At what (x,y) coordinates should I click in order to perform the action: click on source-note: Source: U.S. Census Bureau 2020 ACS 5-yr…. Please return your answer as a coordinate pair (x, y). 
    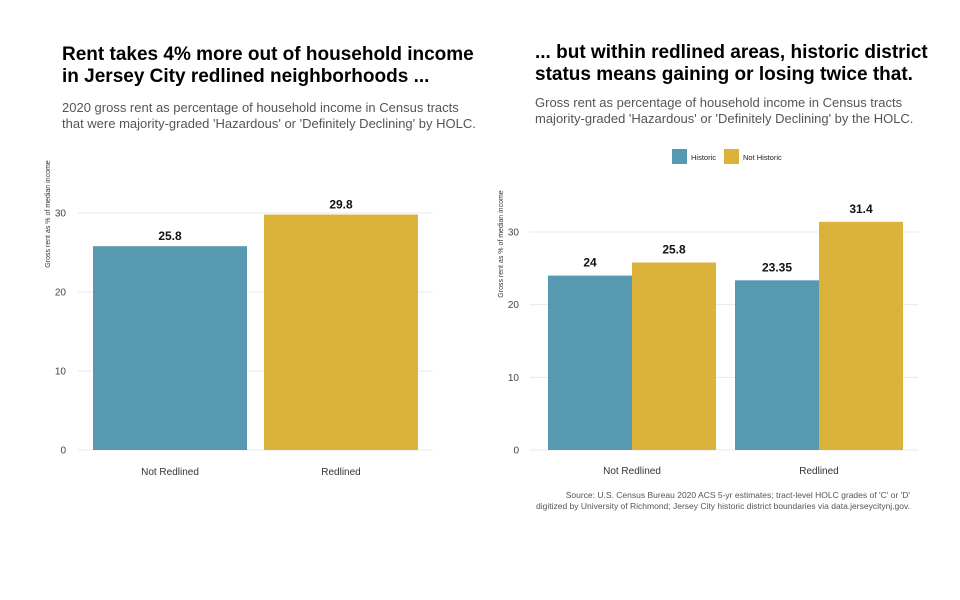
    Looking at the image, I should click on (680, 501).